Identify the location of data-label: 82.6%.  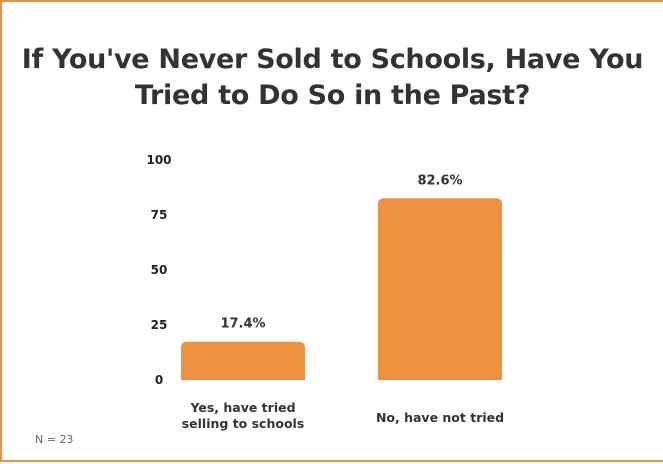
(439, 180).